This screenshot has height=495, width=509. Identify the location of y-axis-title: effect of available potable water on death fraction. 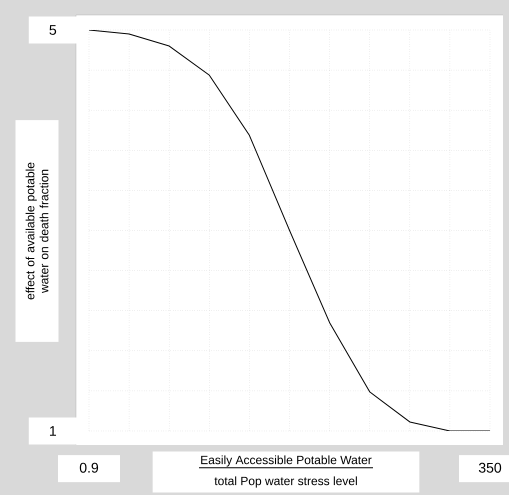
(37, 231).